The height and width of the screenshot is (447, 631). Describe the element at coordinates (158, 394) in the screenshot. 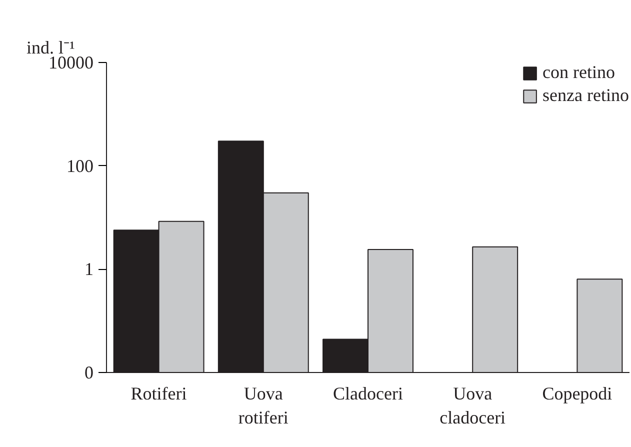

I see `x-tick-label: Rotiferi` at that location.